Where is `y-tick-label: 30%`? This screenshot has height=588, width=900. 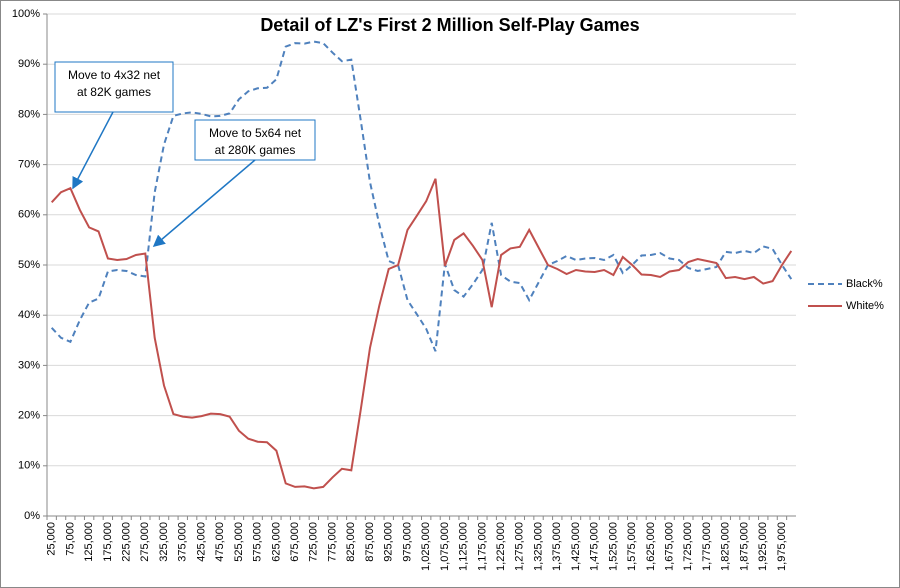 y-tick-label: 30% is located at coordinates (29, 365).